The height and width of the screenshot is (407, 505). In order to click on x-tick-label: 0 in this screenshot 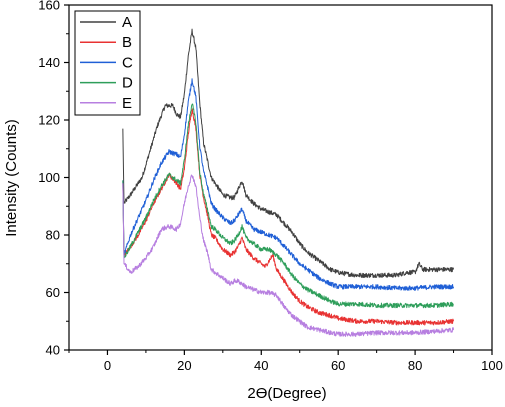, I will do `click(107, 365)`.